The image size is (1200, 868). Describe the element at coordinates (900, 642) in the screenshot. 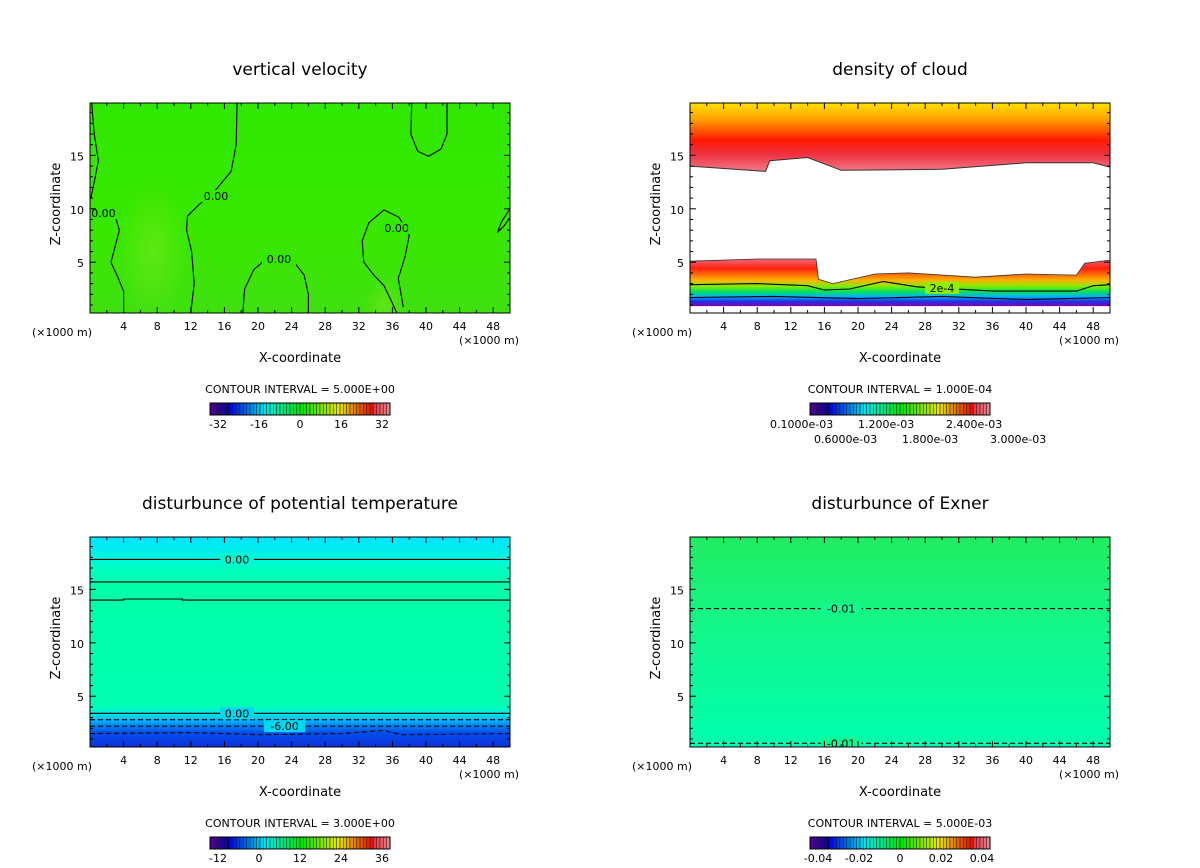

I see `field-fill` at that location.